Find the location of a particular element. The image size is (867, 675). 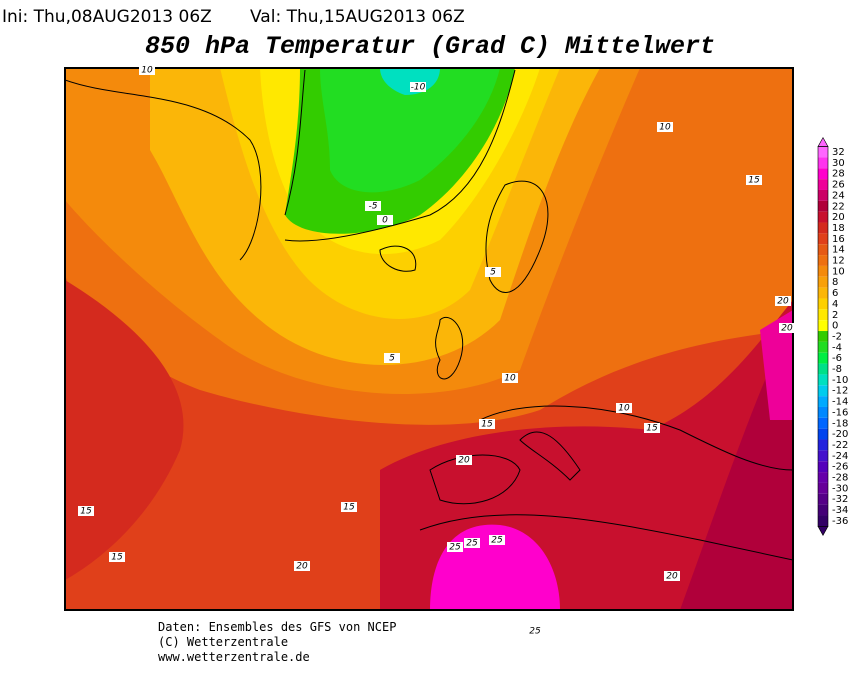

colorbar-label: 0 is located at coordinates (835, 326).